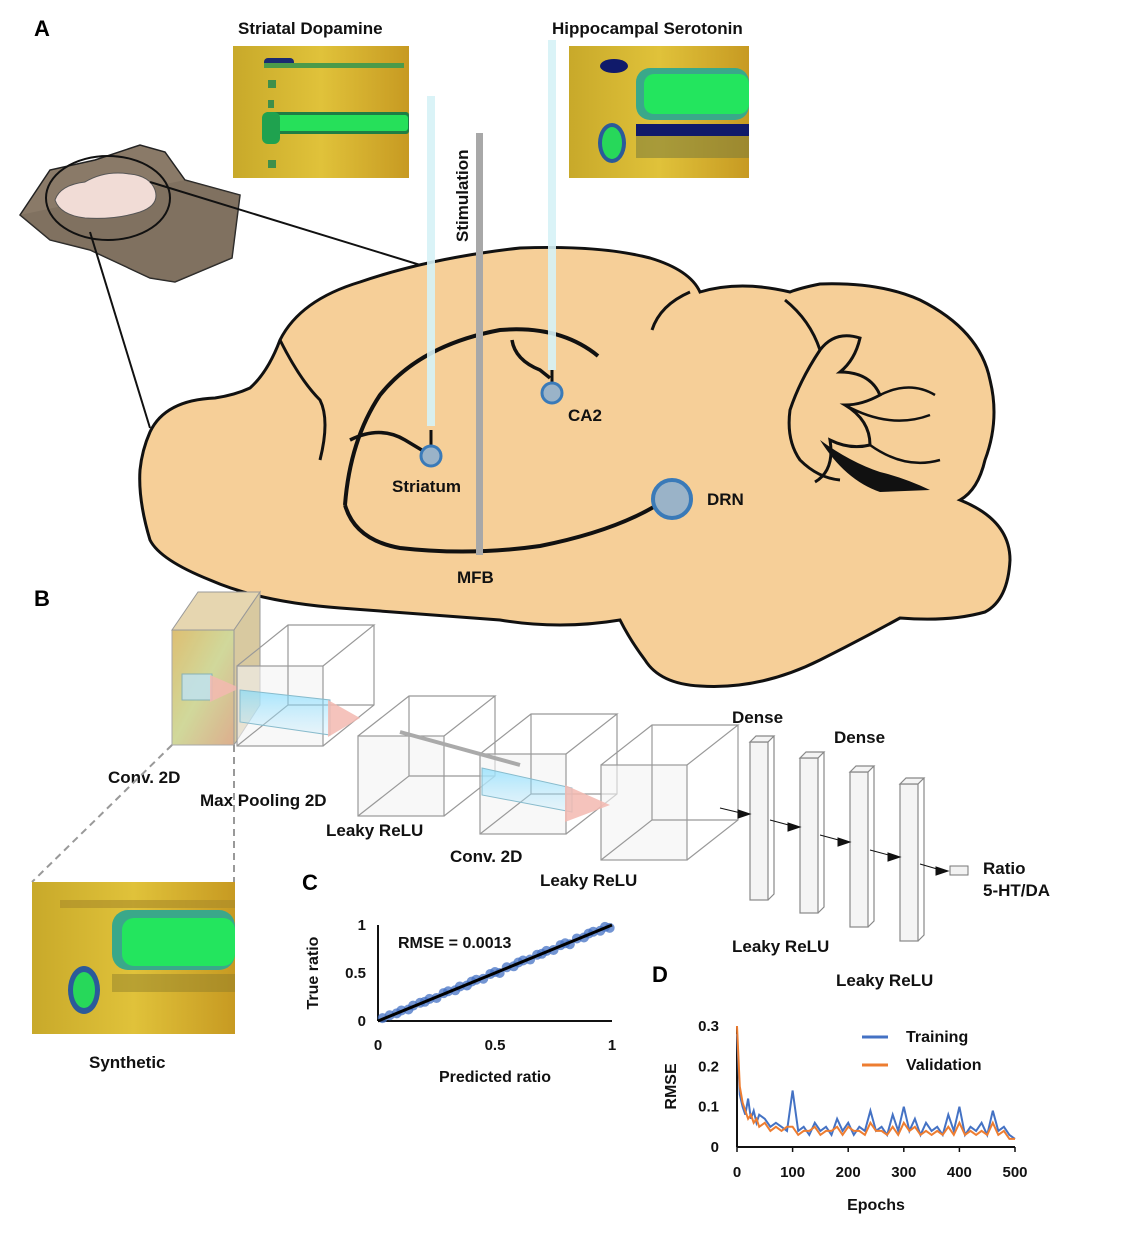  I want to click on x-tick-label: 500, so click(1014, 1172).